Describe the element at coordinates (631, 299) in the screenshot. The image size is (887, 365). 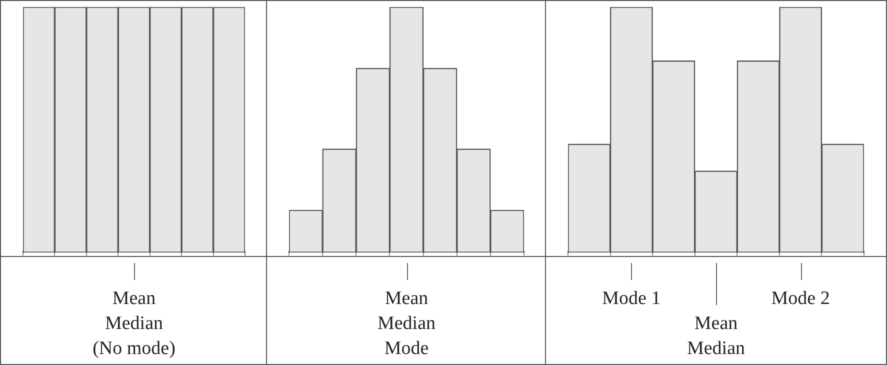
I see `text: Mode 1` at that location.